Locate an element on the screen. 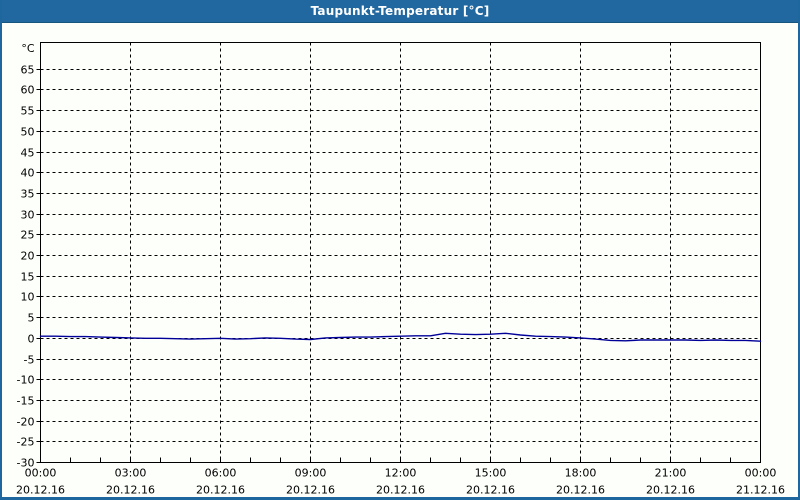 The height and width of the screenshot is (500, 800). y-axis-label: 5 is located at coordinates (31, 318).